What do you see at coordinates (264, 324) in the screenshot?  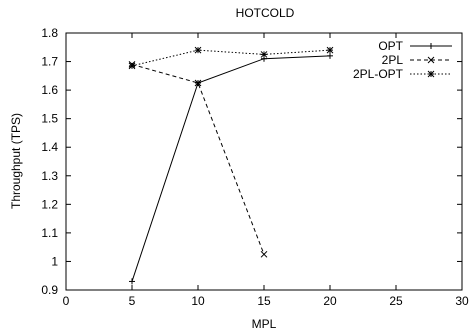 I see `x-axis-label: MPL` at bounding box center [264, 324].